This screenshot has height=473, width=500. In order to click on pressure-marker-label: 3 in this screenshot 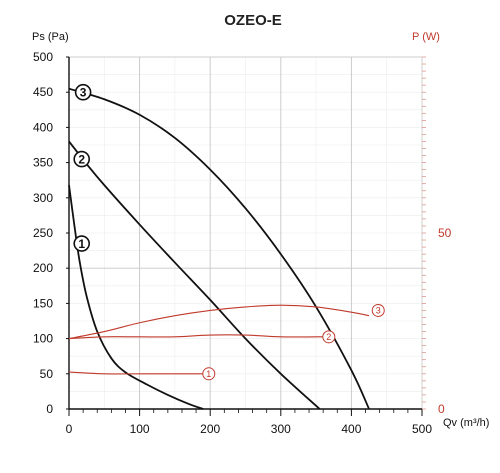, I will do `click(83, 93)`.